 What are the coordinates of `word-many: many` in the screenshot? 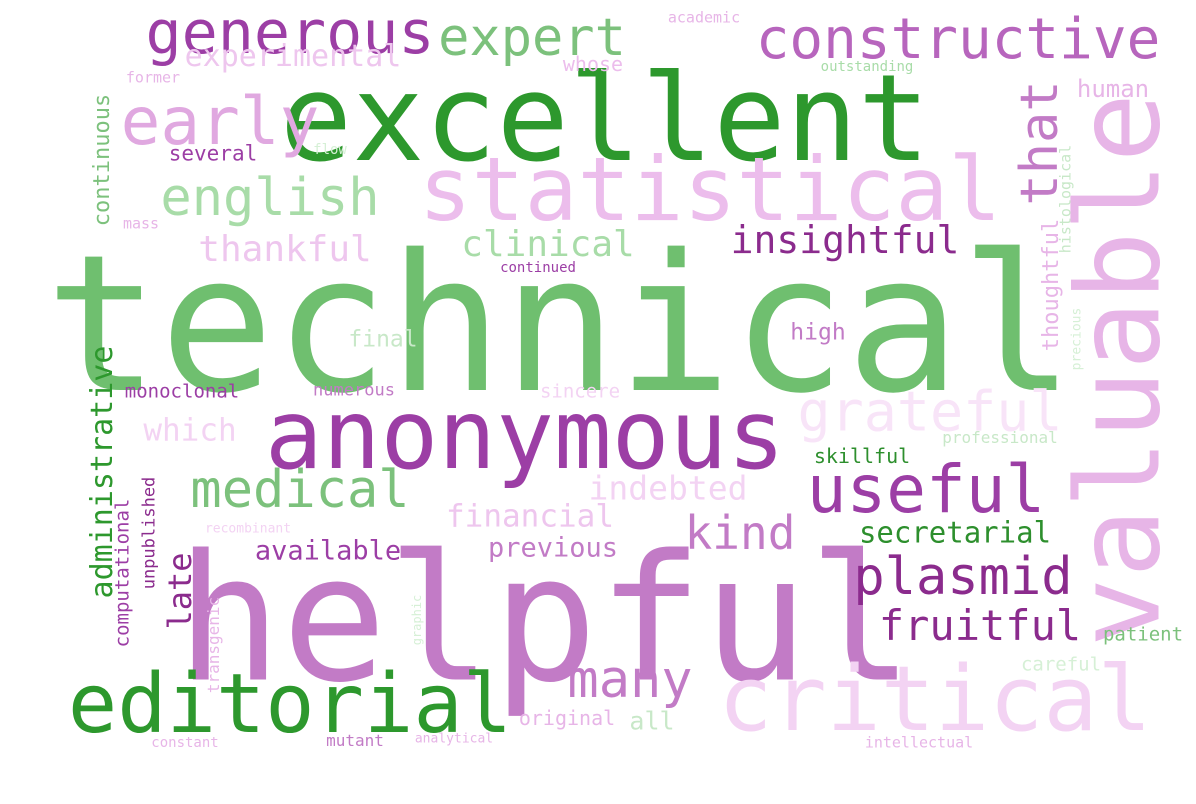 It's located at (630, 680).